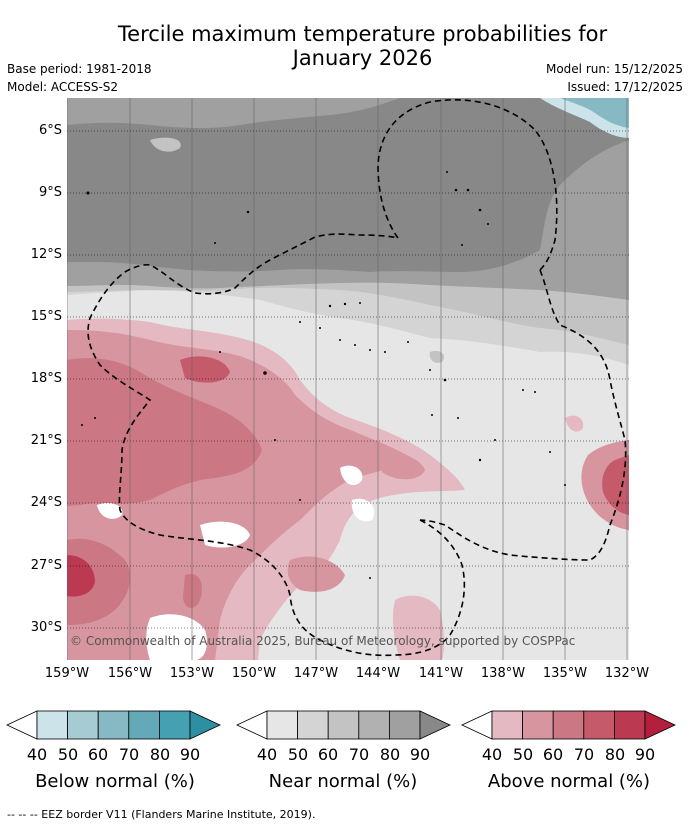 This screenshot has width=690, height=827. I want to click on above-normal-80-south, so click(81, 576).